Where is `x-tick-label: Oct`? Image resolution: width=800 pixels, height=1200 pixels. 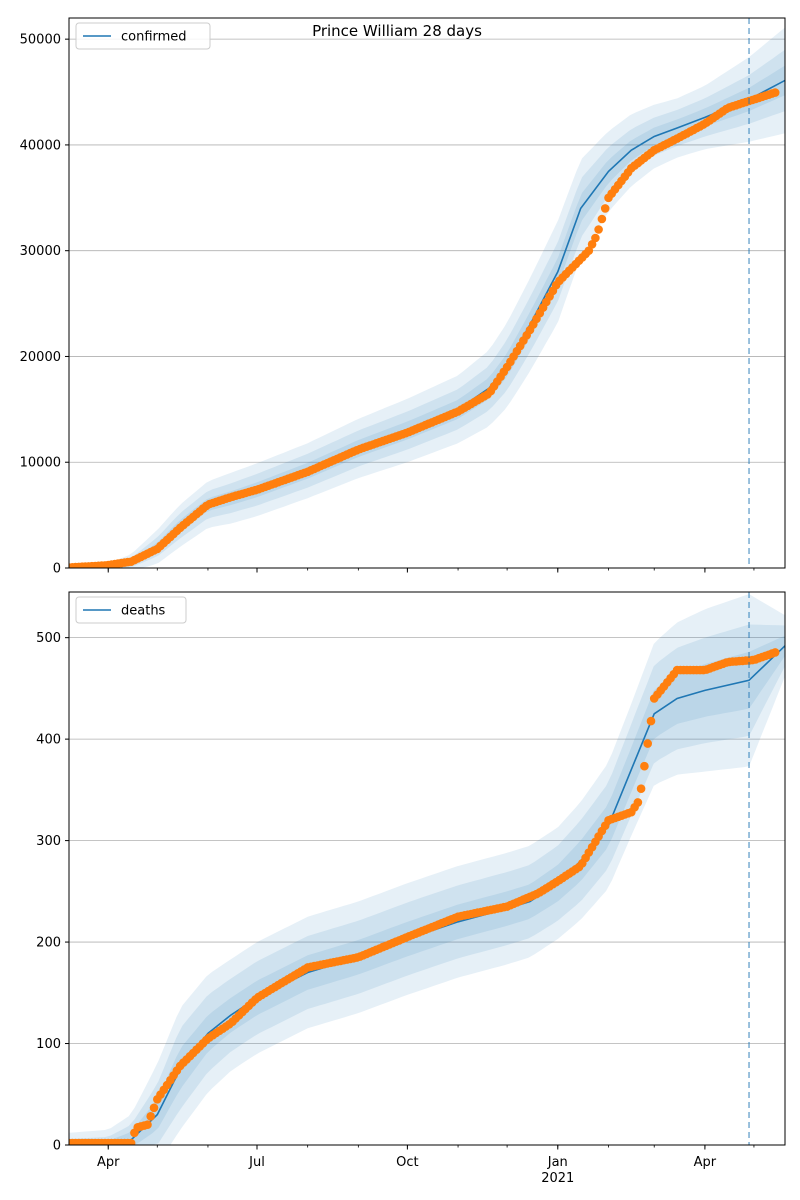
x-tick-label: Oct is located at coordinates (407, 1162).